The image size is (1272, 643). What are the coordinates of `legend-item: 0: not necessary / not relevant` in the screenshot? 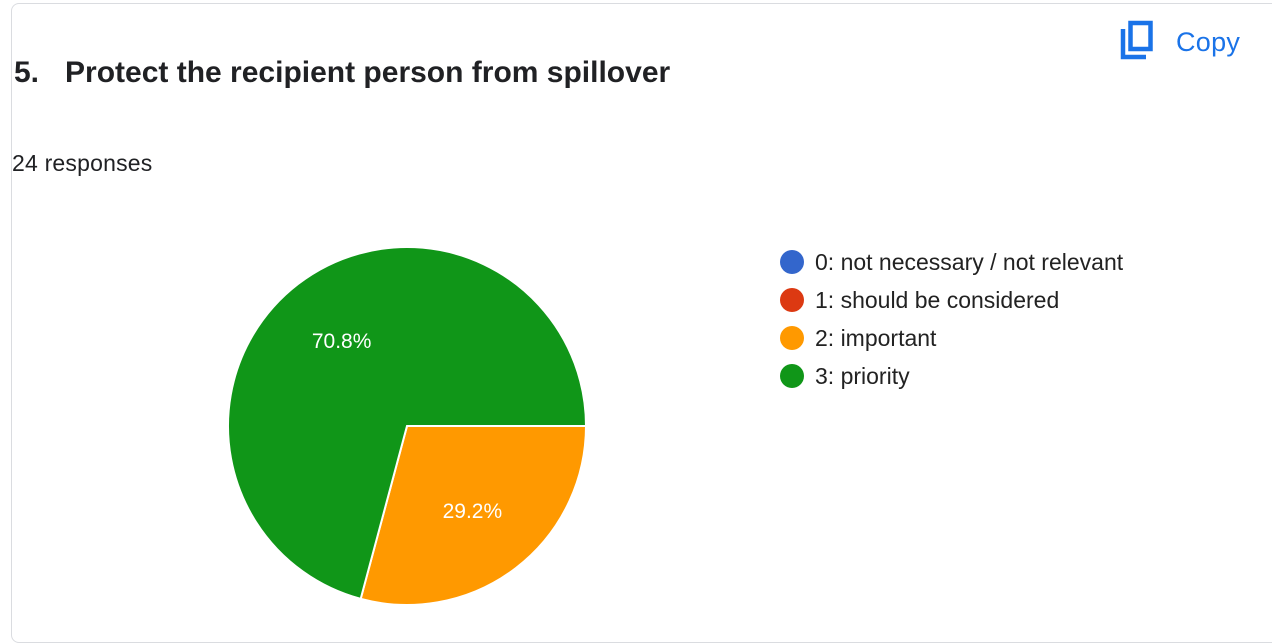 It's located at (951, 262).